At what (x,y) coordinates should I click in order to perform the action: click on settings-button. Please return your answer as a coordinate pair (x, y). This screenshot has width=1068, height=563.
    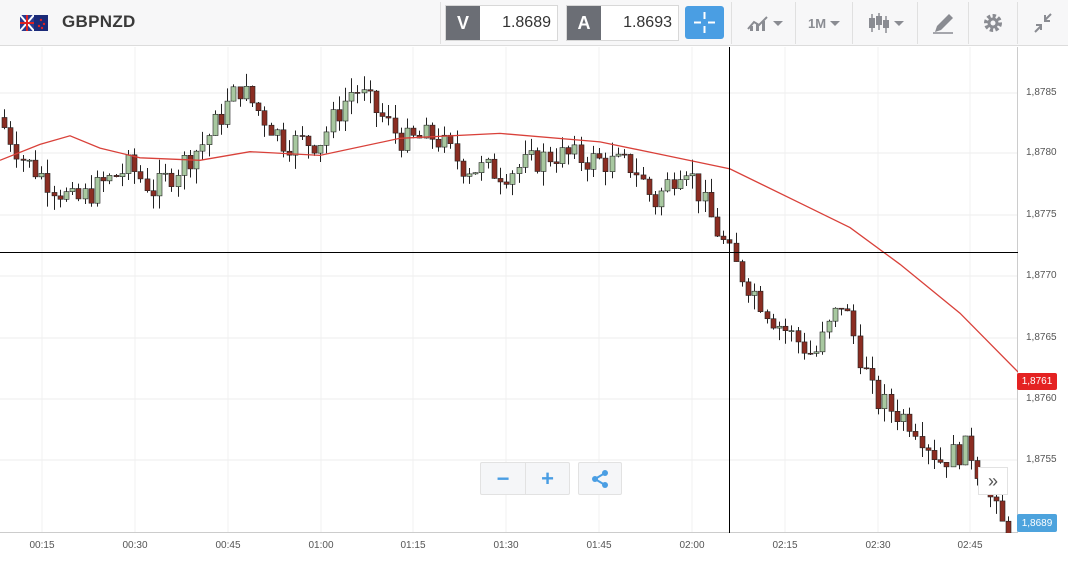
    Looking at the image, I should click on (993, 23).